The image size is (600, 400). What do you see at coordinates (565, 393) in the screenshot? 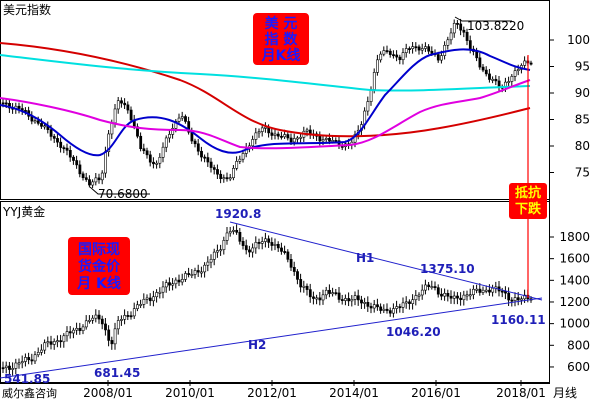
I see `x-unit-label: 月线` at bounding box center [565, 393].